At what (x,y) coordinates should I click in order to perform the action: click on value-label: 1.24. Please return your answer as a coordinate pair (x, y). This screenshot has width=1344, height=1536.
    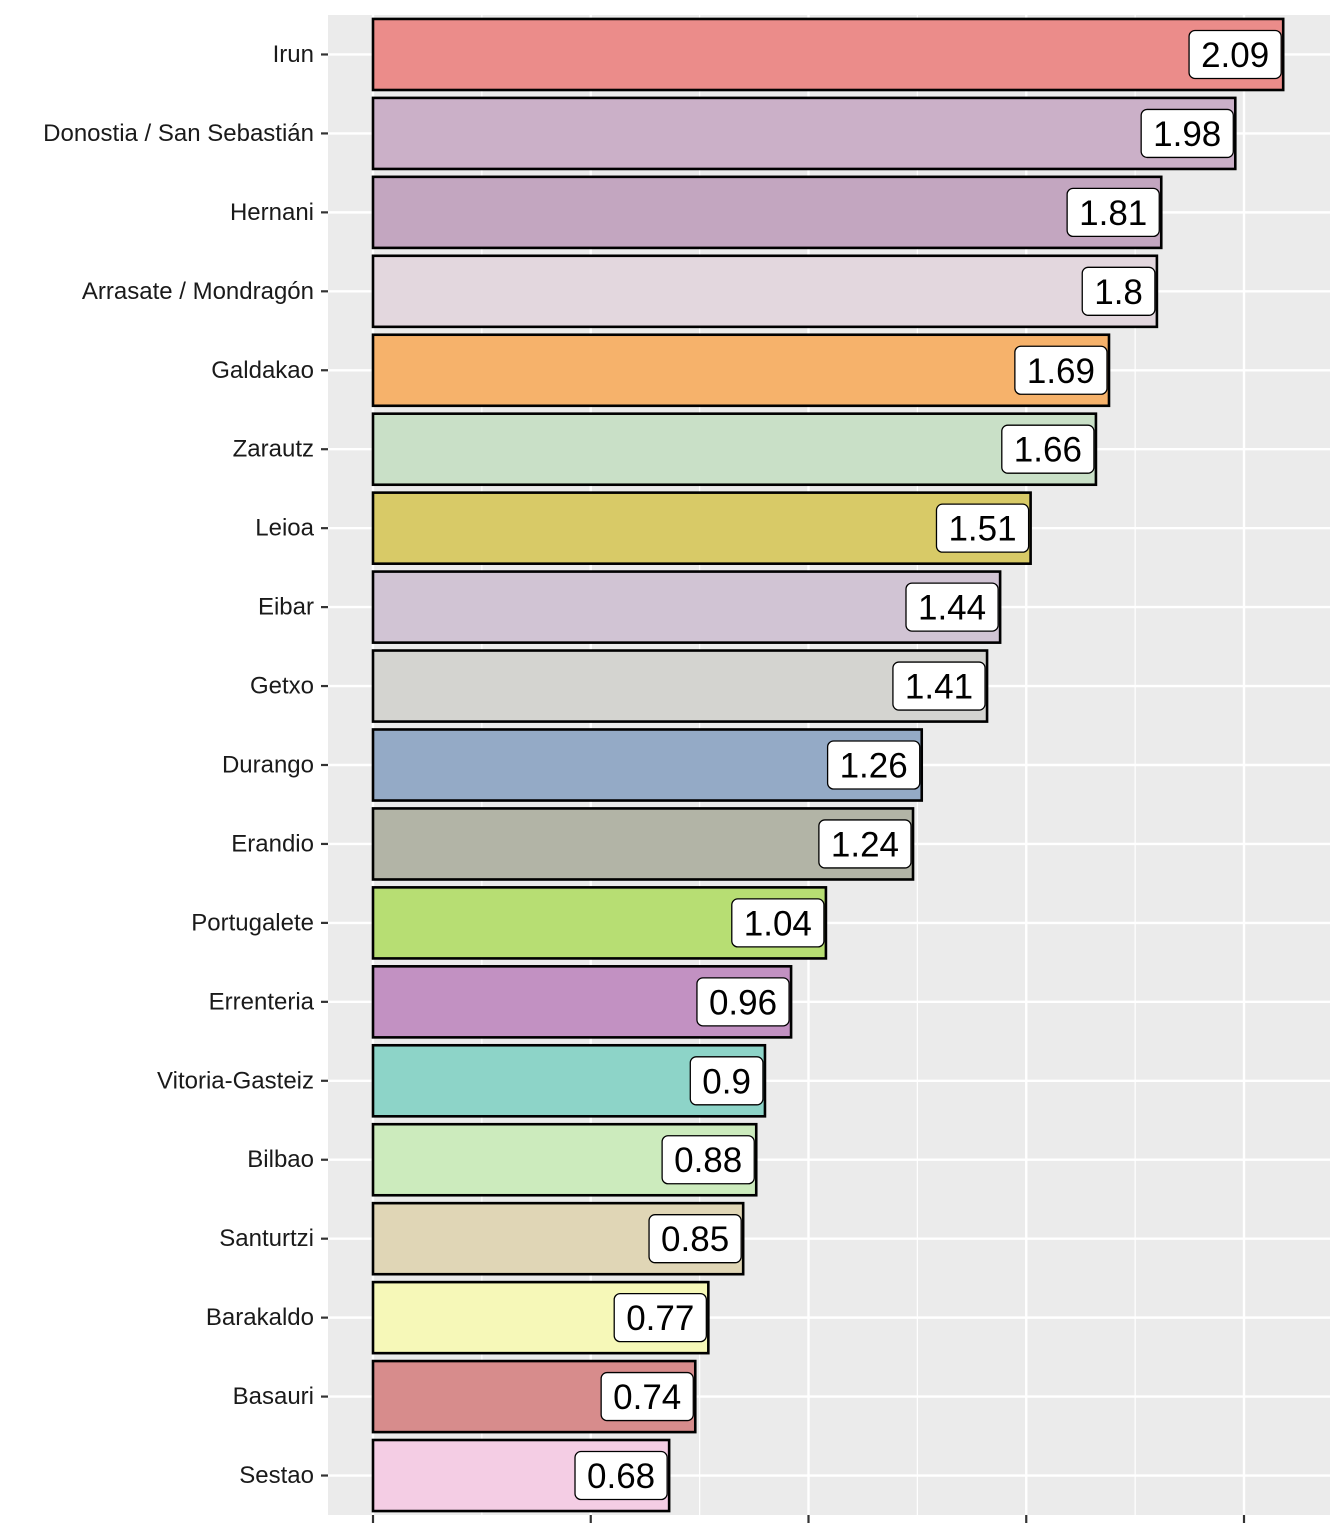
    Looking at the image, I should click on (865, 844).